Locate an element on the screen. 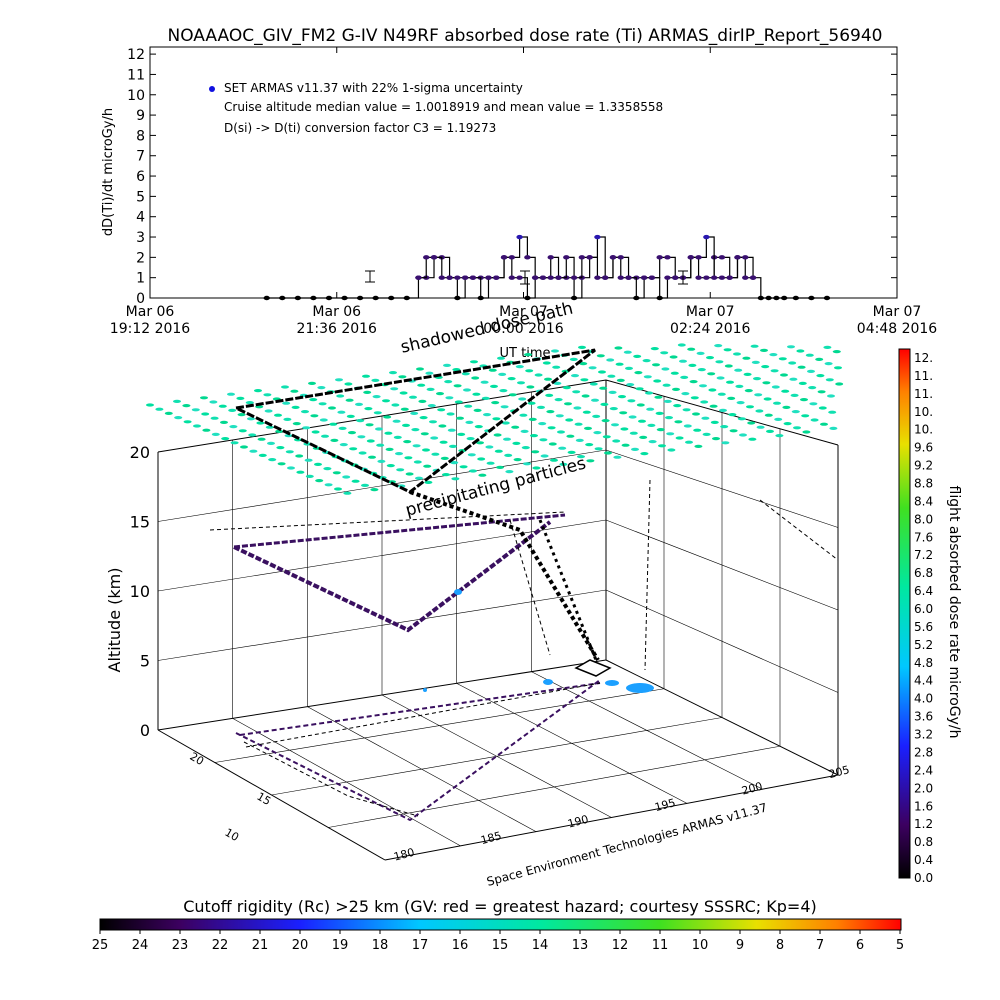  colorbar-tick-label: 9.2 is located at coordinates (923, 466).